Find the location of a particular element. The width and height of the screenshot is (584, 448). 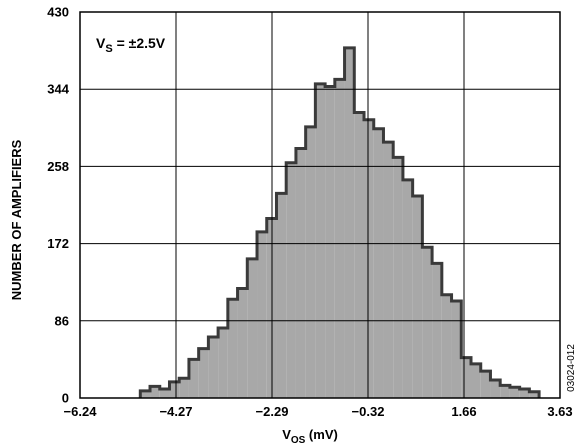

y-tick-label: 0 is located at coordinates (65, 398).